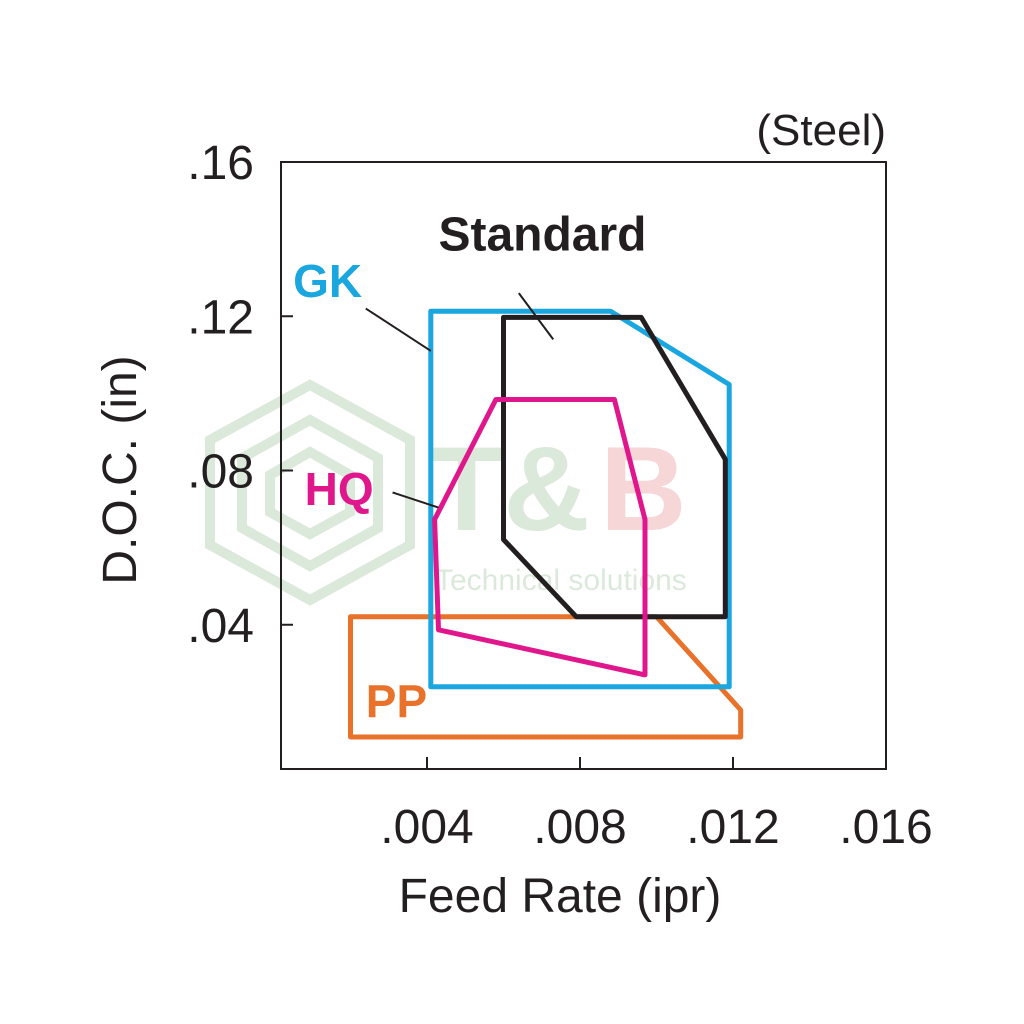 This screenshot has height=1024, width=1024. What do you see at coordinates (220, 472) in the screenshot?
I see `y-tick-label: .08` at bounding box center [220, 472].